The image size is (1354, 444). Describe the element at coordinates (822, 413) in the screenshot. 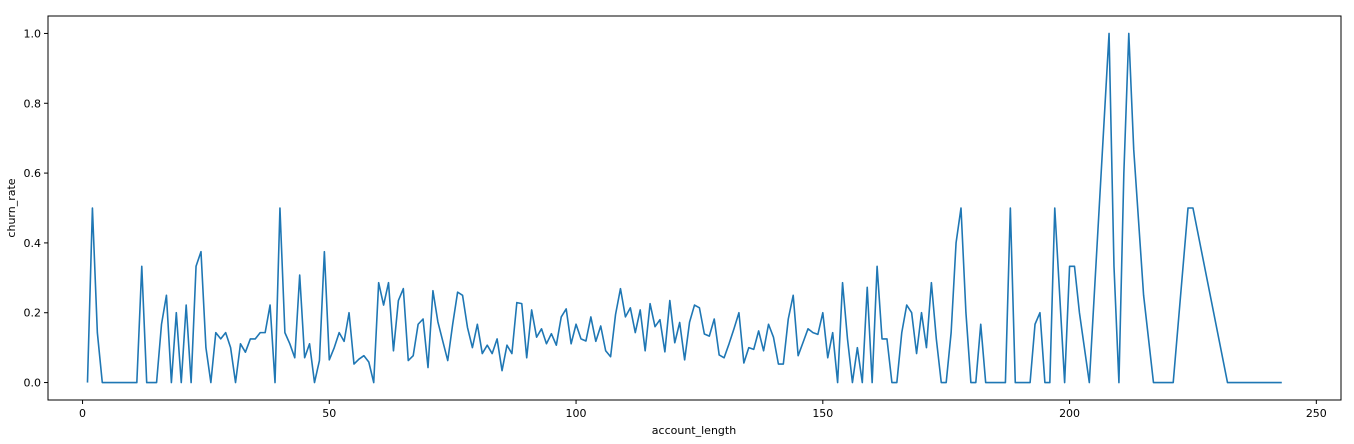

I see `x-tick-label: 150` at that location.